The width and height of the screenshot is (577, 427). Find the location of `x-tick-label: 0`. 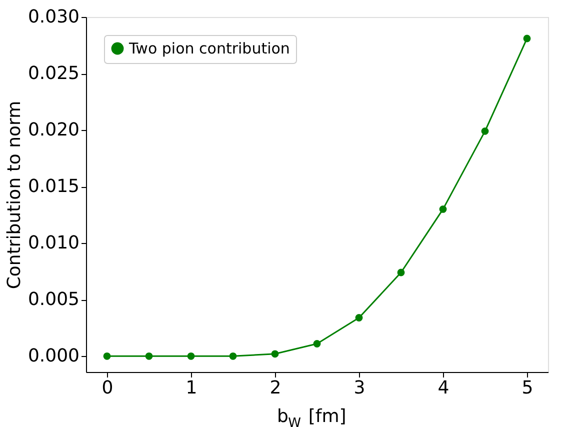

x-tick-label: 0 is located at coordinates (108, 388).